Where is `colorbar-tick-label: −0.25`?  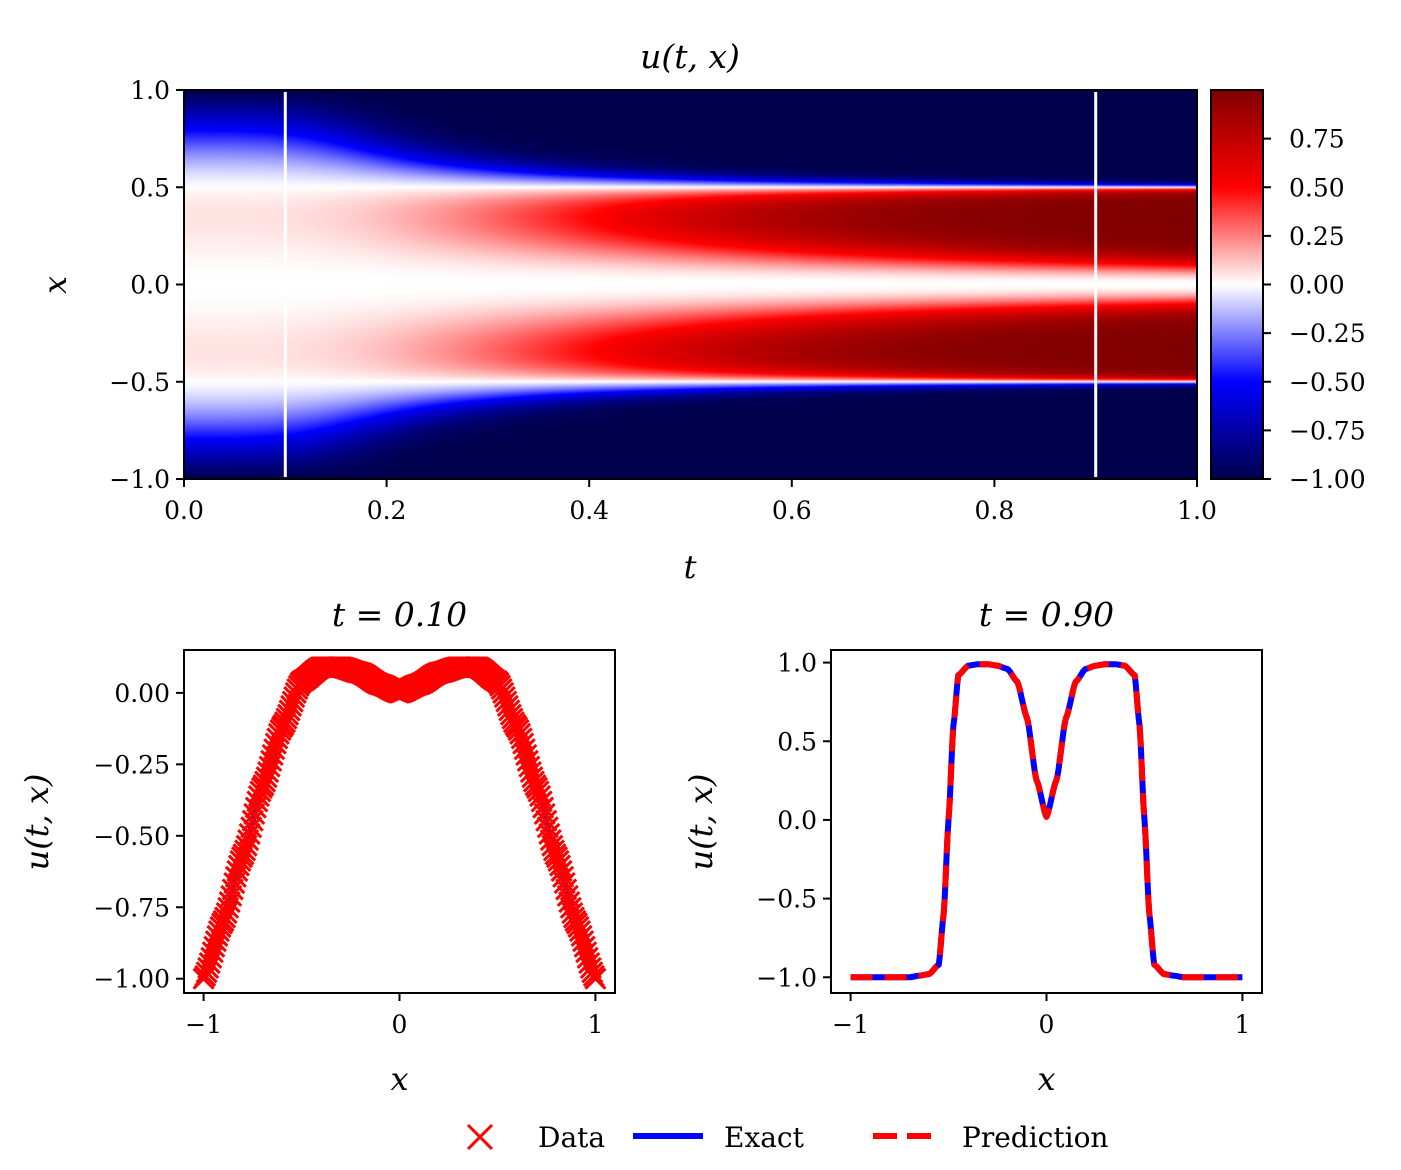 colorbar-tick-label: −0.25 is located at coordinates (1327, 333).